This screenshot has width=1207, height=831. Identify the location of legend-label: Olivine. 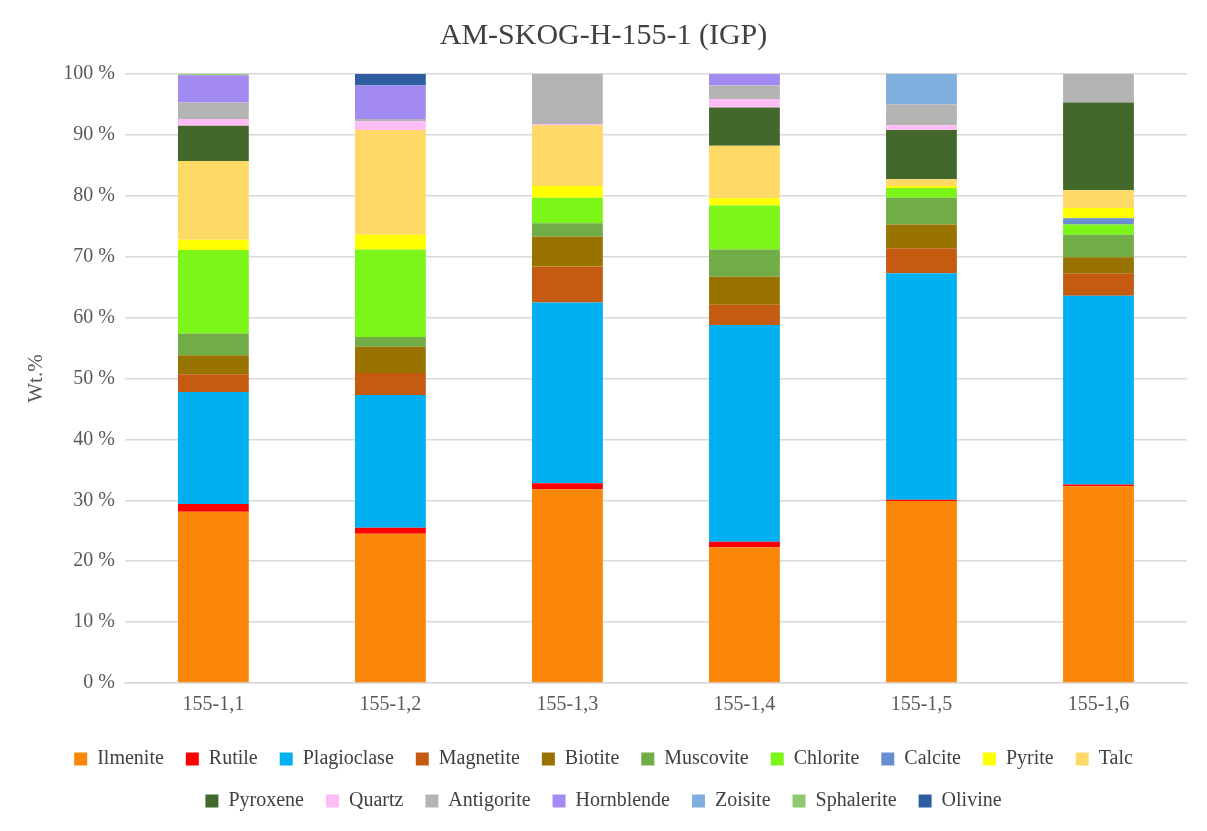
(971, 799).